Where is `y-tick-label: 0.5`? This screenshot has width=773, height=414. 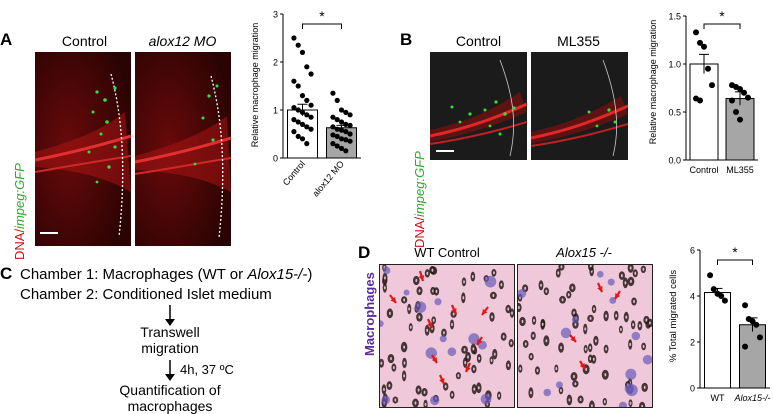
y-tick-label: 0.5 is located at coordinates (674, 113).